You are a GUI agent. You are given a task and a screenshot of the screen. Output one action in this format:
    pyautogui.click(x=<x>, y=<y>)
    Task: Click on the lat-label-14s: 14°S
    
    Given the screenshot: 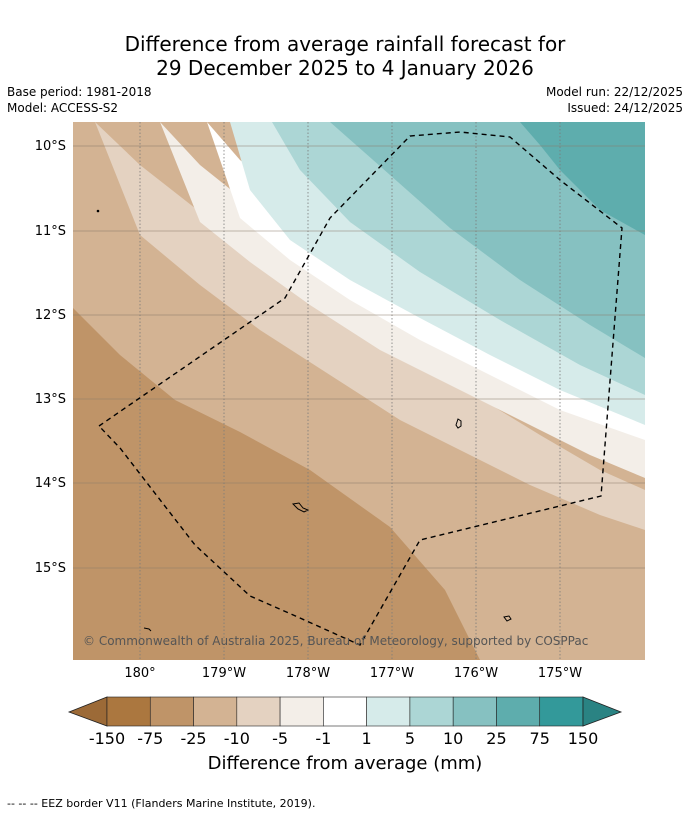 What is the action you would take?
    pyautogui.click(x=50, y=483)
    